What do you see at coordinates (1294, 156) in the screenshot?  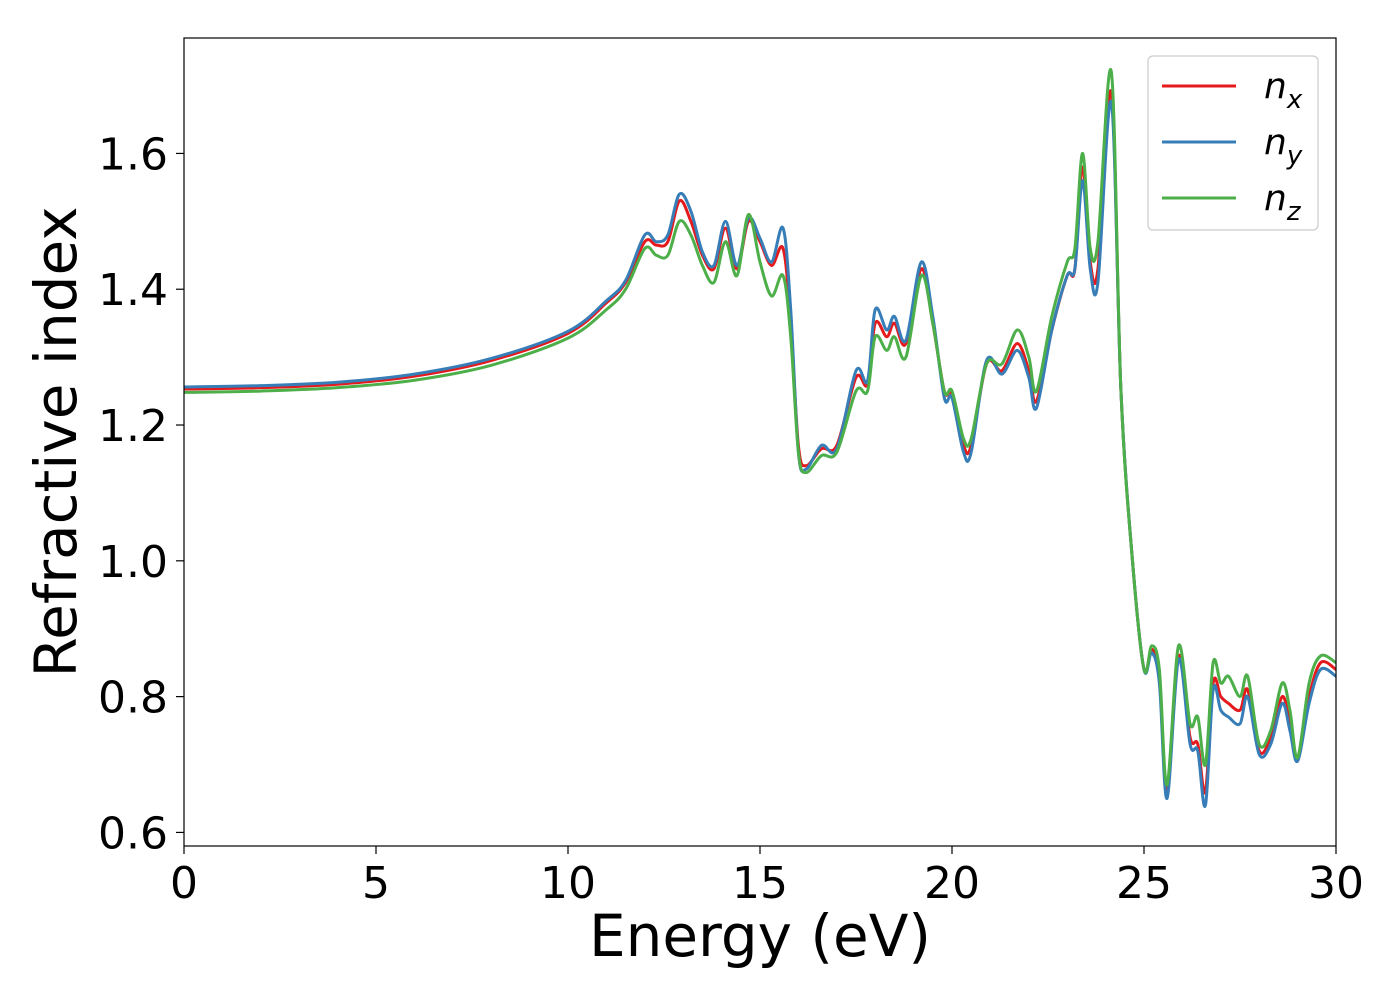 I see `legend-subscript: y` at bounding box center [1294, 156].